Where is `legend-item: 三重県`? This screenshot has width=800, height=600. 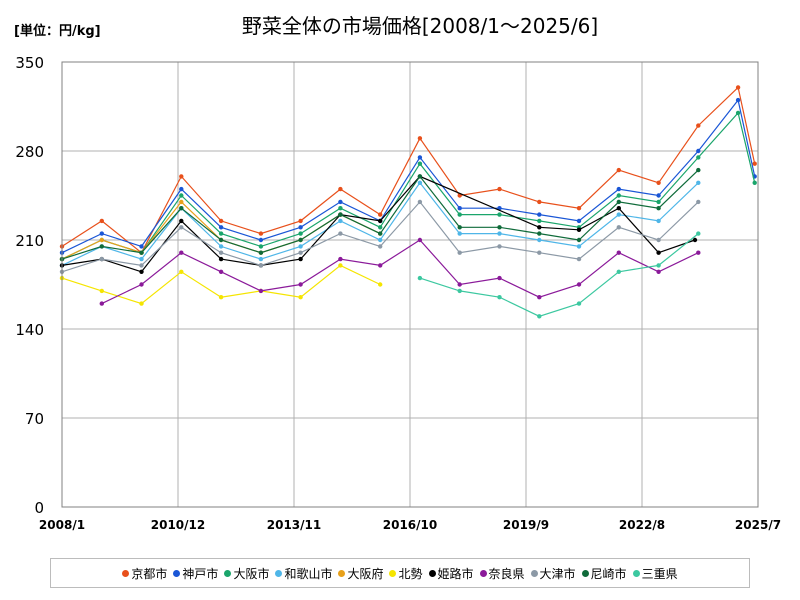 legend-item: 三重県 is located at coordinates (655, 573).